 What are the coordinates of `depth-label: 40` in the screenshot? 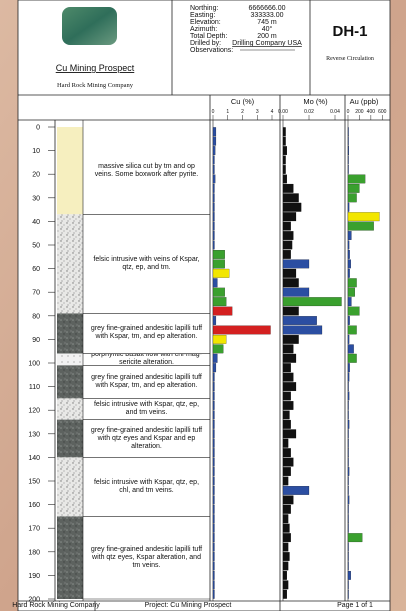 It's located at (36, 222).